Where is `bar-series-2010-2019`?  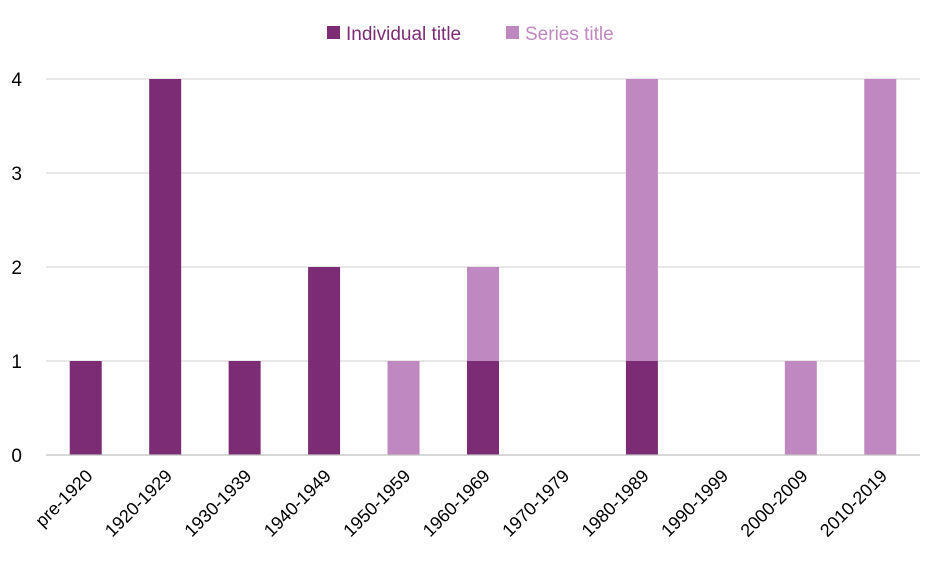
bar-series-2010-2019 is located at coordinates (880, 267).